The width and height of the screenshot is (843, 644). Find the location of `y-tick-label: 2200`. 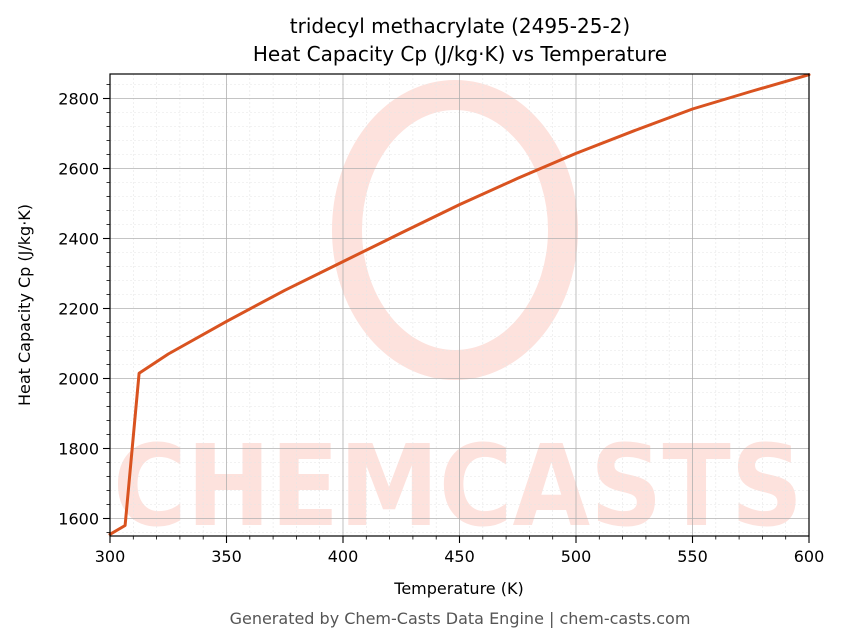

y-tick-label: 2200 is located at coordinates (78, 309).